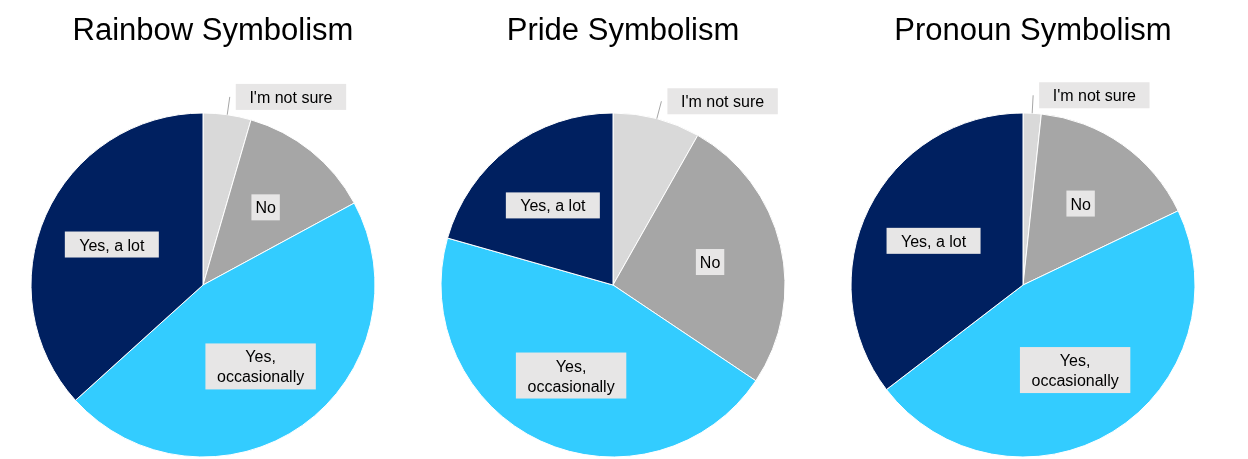 This screenshot has width=1248, height=459. I want to click on chart-title: Pride Symbolism, so click(623, 30).